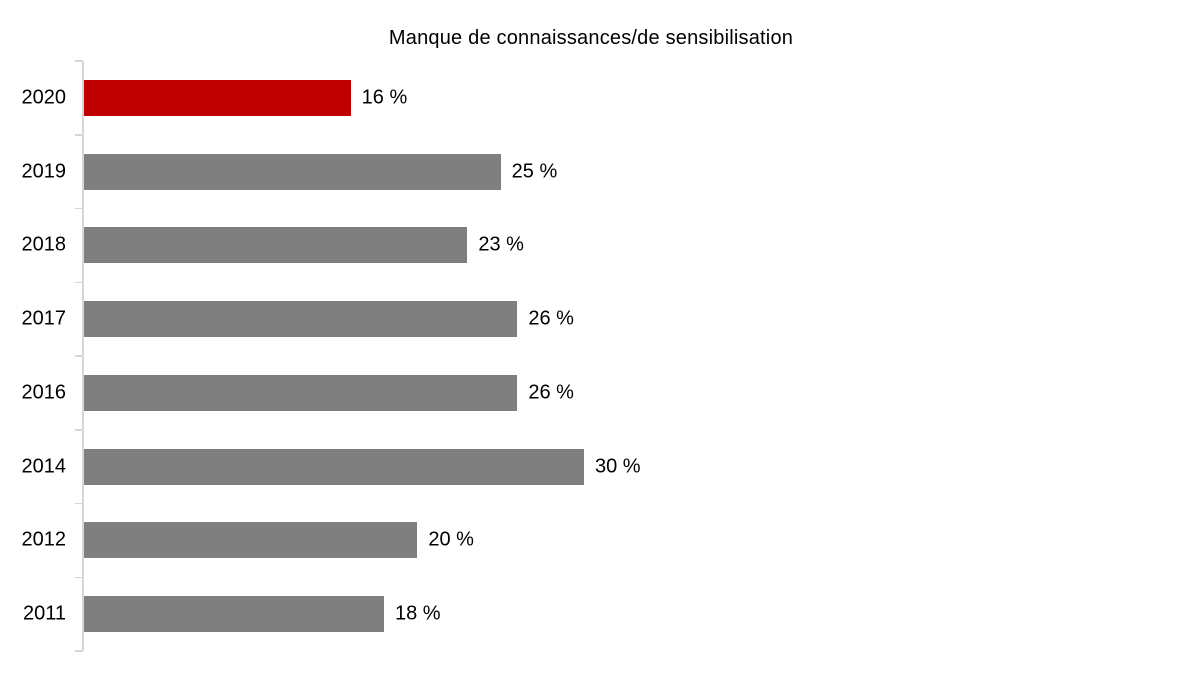 This screenshot has width=1200, height=675. What do you see at coordinates (44, 318) in the screenshot?
I see `y-axis-label-2017: 2017` at bounding box center [44, 318].